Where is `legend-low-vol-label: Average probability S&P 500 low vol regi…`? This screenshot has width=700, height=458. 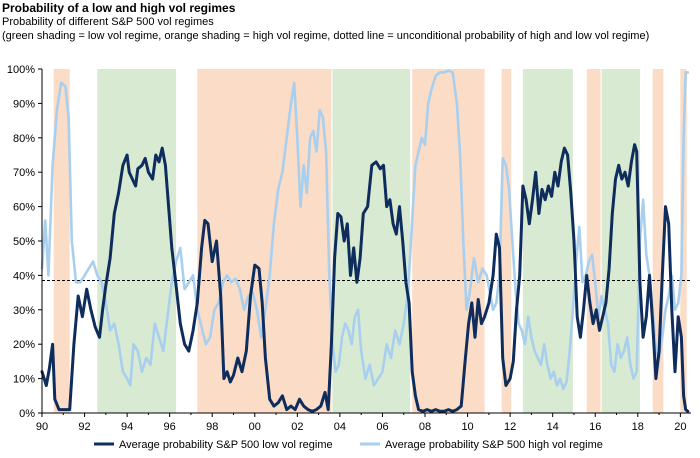
legend-low-vol-label: Average probability S&P 500 low vol regi… is located at coordinates (226, 445).